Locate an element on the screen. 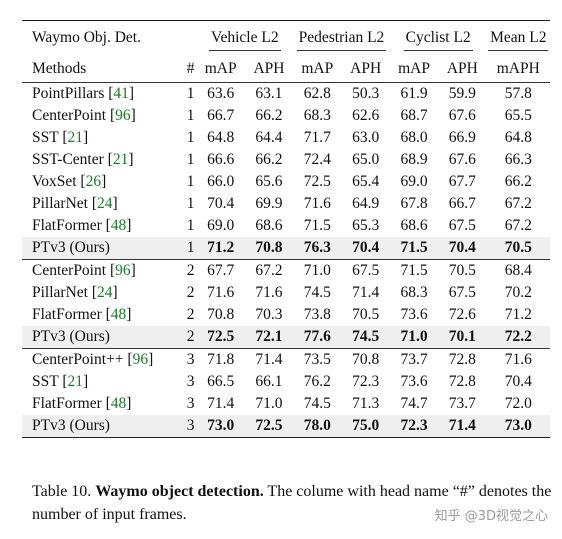 The width and height of the screenshot is (562, 539). metric-header: APH is located at coordinates (269, 68).